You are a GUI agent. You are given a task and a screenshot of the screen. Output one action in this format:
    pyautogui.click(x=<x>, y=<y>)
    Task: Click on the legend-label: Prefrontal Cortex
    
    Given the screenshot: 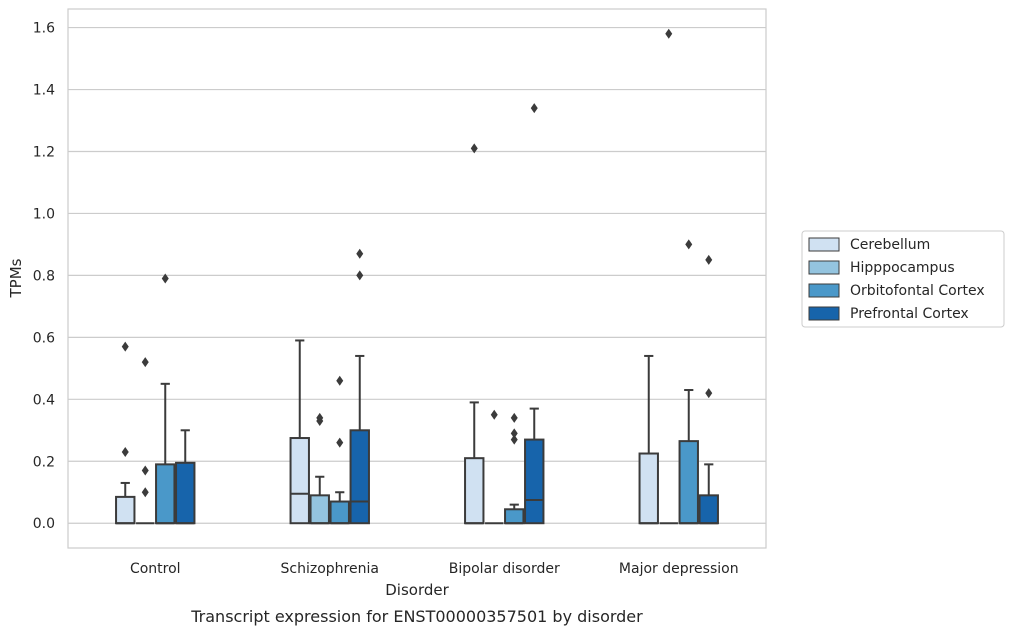 What is the action you would take?
    pyautogui.click(x=909, y=314)
    